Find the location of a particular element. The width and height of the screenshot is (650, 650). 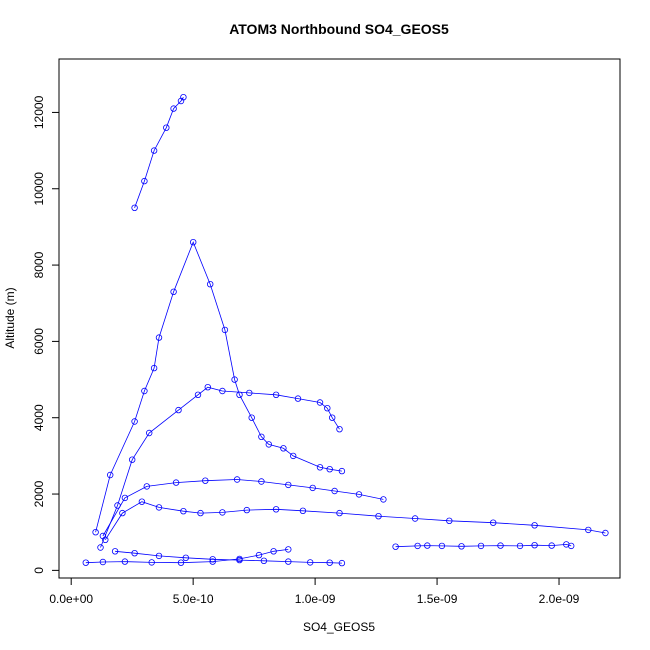

y-axis-label: Altitude (m) is located at coordinates (10, 317).